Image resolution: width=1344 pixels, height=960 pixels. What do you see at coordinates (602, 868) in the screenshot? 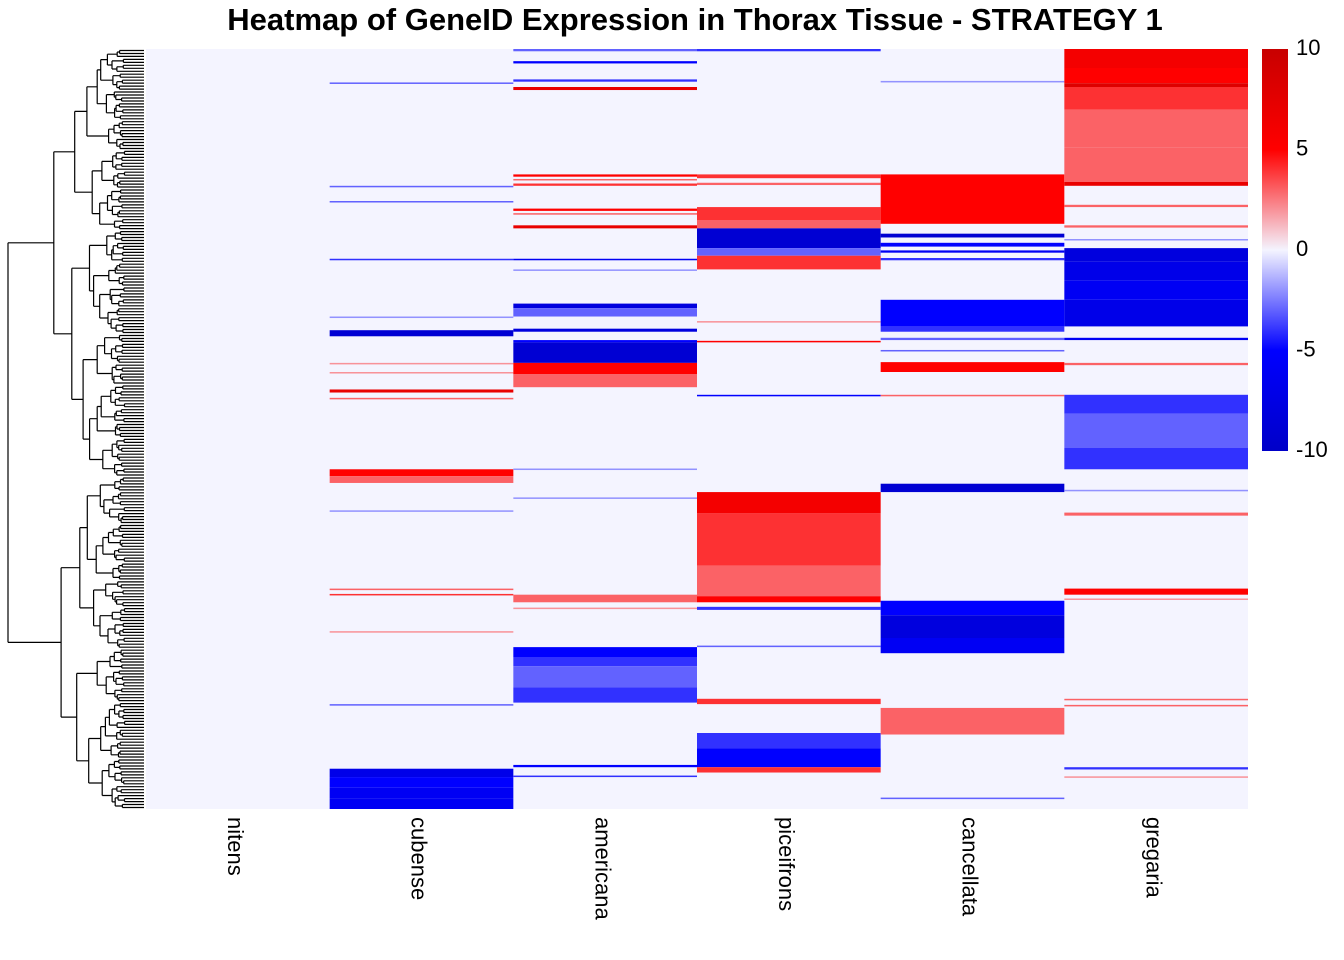
I see `column-label-americana: americana` at bounding box center [602, 868].